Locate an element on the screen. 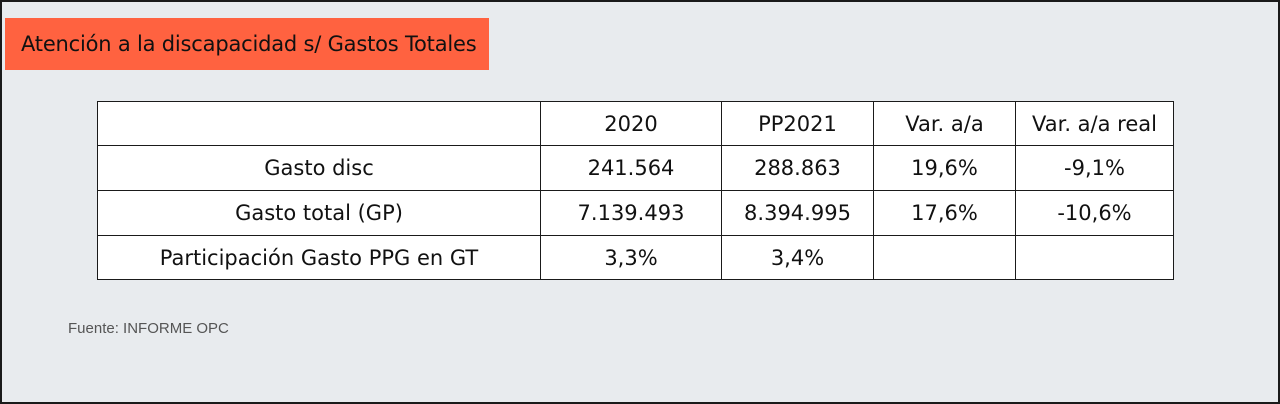 The image size is (1280, 404). cell-var-aa-real: -9,1% is located at coordinates (1094, 168).